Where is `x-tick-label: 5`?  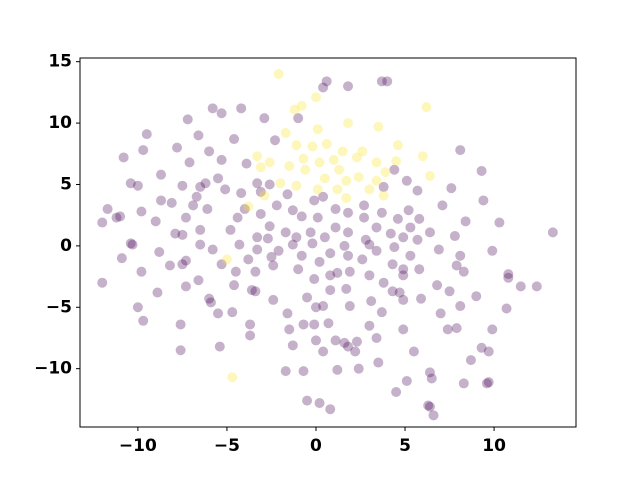
x-tick-label: 5 is located at coordinates (405, 446).